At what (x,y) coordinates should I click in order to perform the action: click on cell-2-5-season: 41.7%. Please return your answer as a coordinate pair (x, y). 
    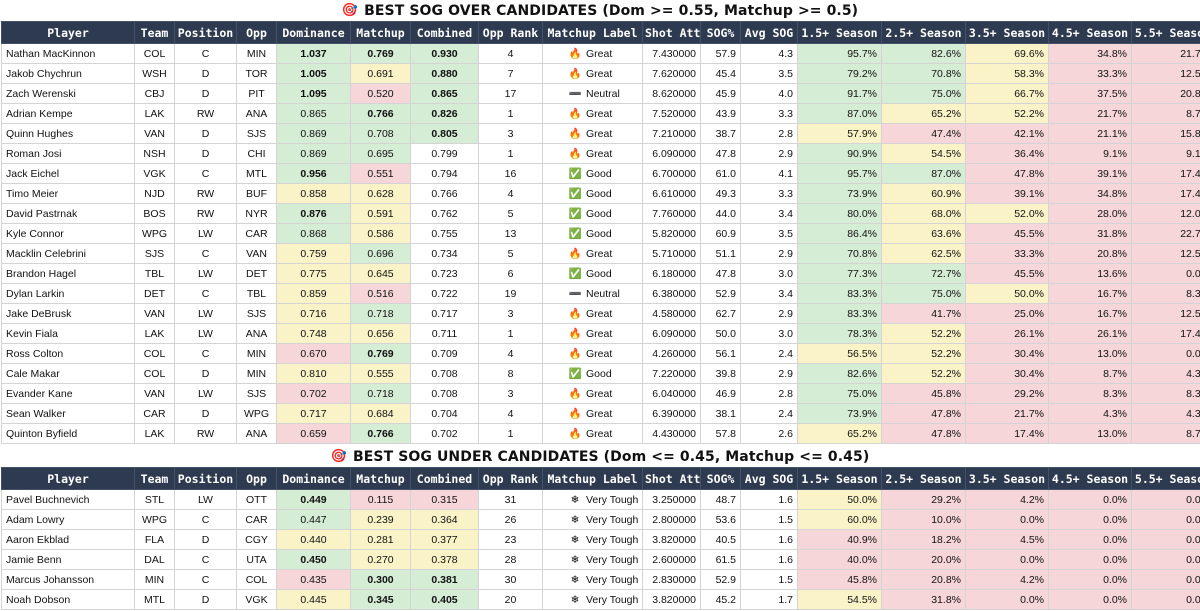
    Looking at the image, I should click on (923, 313).